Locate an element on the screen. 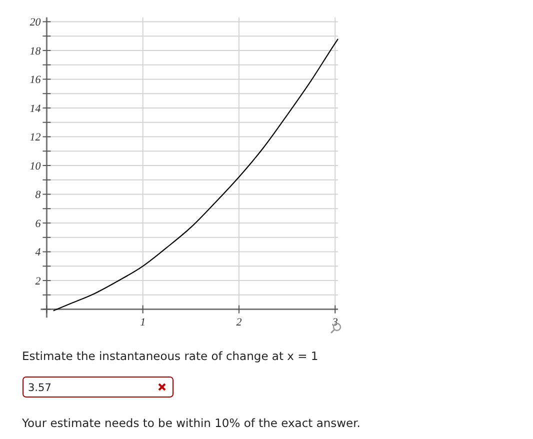 This screenshot has width=533, height=439. y-tick-label: 16 is located at coordinates (36, 80).